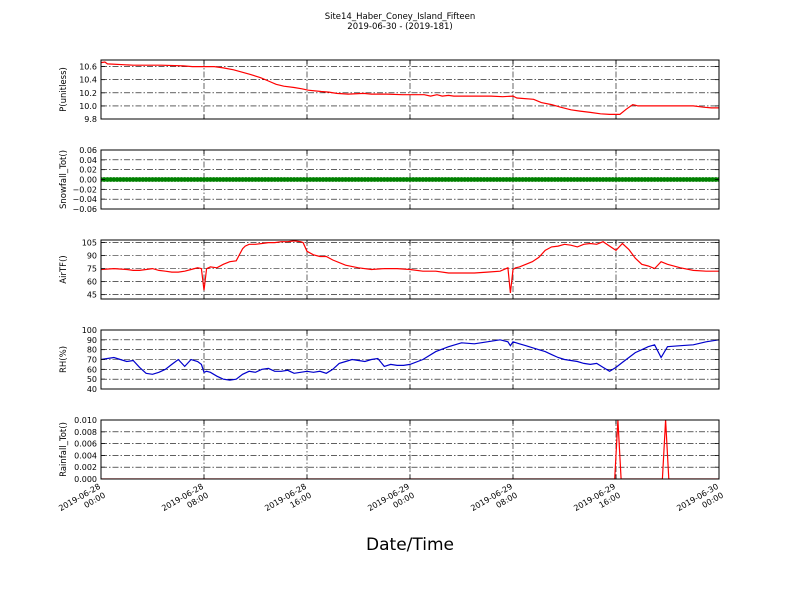 This screenshot has width=800, height=600. Describe the element at coordinates (92, 379) in the screenshot. I see `y-tick-label: 50` at that location.